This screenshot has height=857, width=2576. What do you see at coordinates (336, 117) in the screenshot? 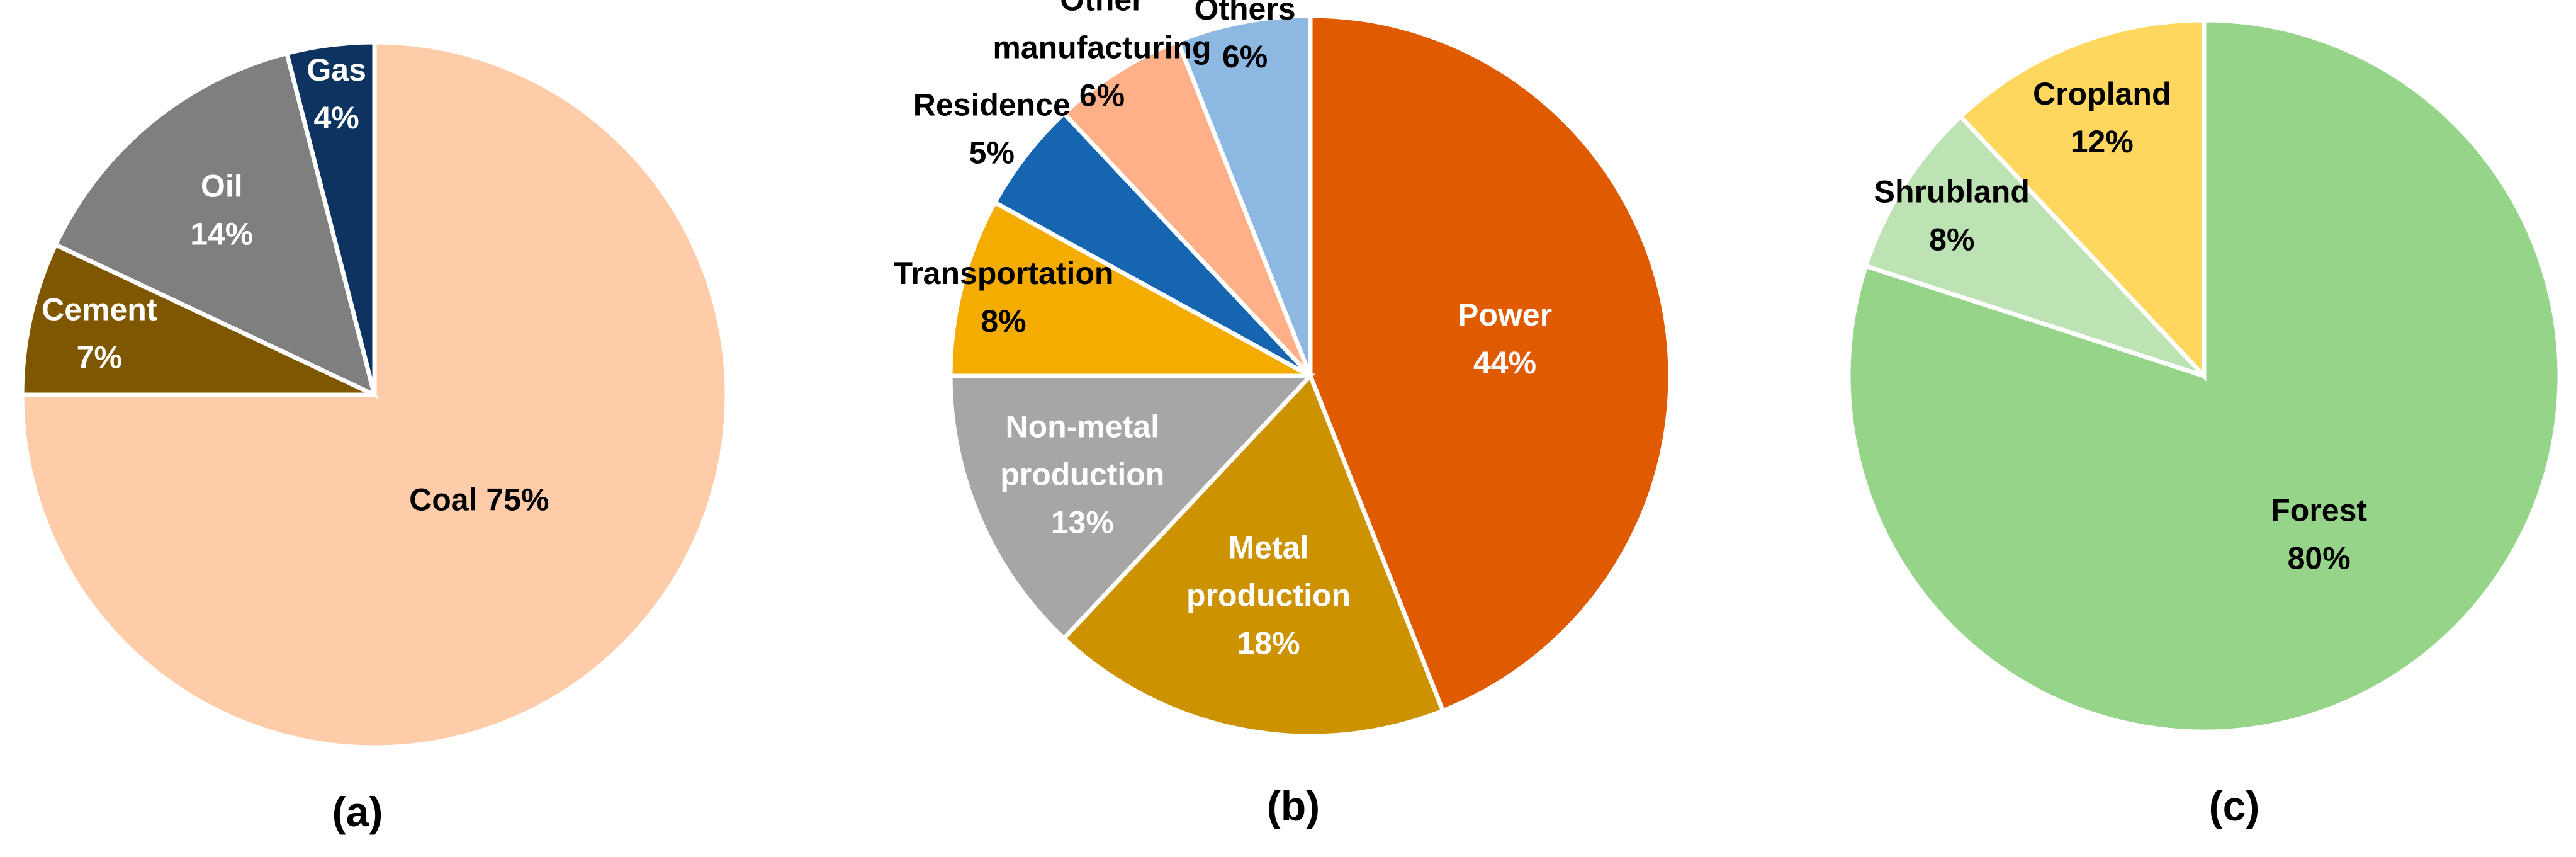
I see `label-a-gas-line: 4%` at bounding box center [336, 117].